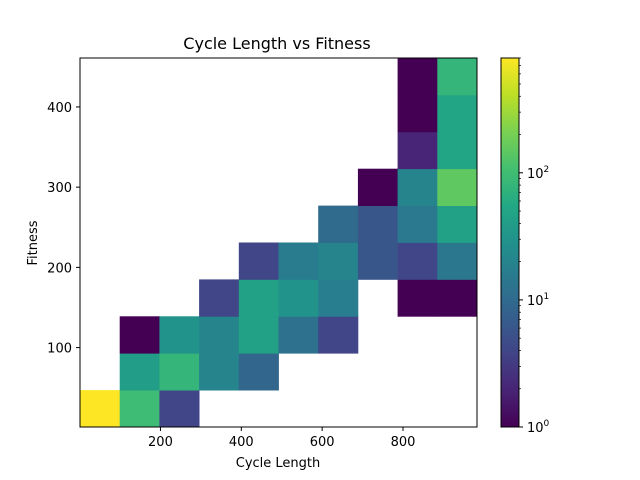  Describe the element at coordinates (33, 242) in the screenshot. I see `y-axis-label: Fitness` at that location.